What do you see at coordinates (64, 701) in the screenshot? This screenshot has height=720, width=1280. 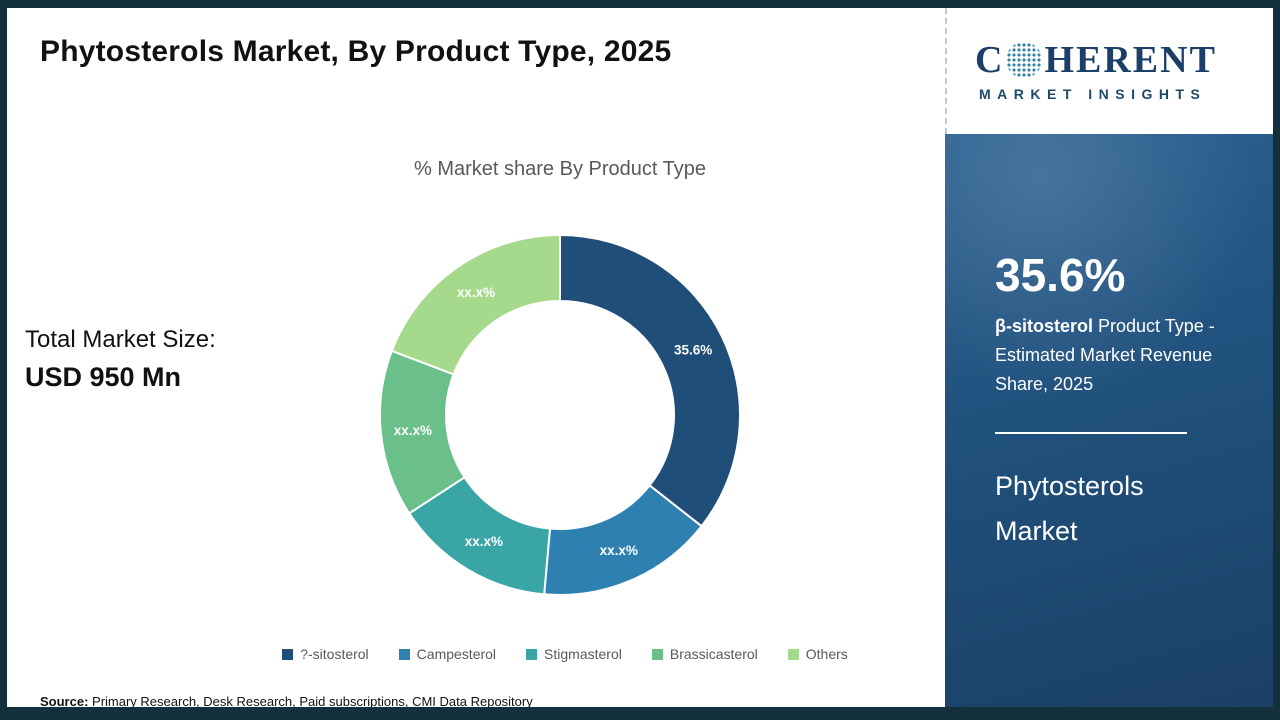 I see `source-label: Source:` at bounding box center [64, 701].